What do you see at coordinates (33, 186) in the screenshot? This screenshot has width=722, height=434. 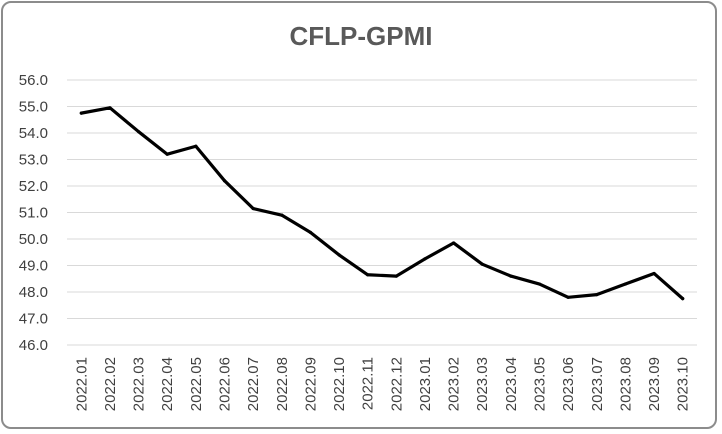 I see `y-tick-label: 52.0` at bounding box center [33, 186].